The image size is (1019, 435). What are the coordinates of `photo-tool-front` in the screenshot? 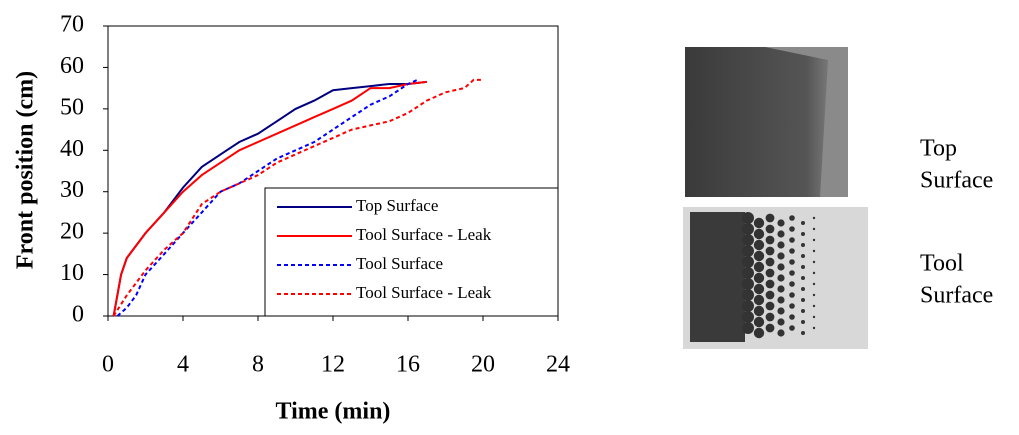 It's located at (717, 277).